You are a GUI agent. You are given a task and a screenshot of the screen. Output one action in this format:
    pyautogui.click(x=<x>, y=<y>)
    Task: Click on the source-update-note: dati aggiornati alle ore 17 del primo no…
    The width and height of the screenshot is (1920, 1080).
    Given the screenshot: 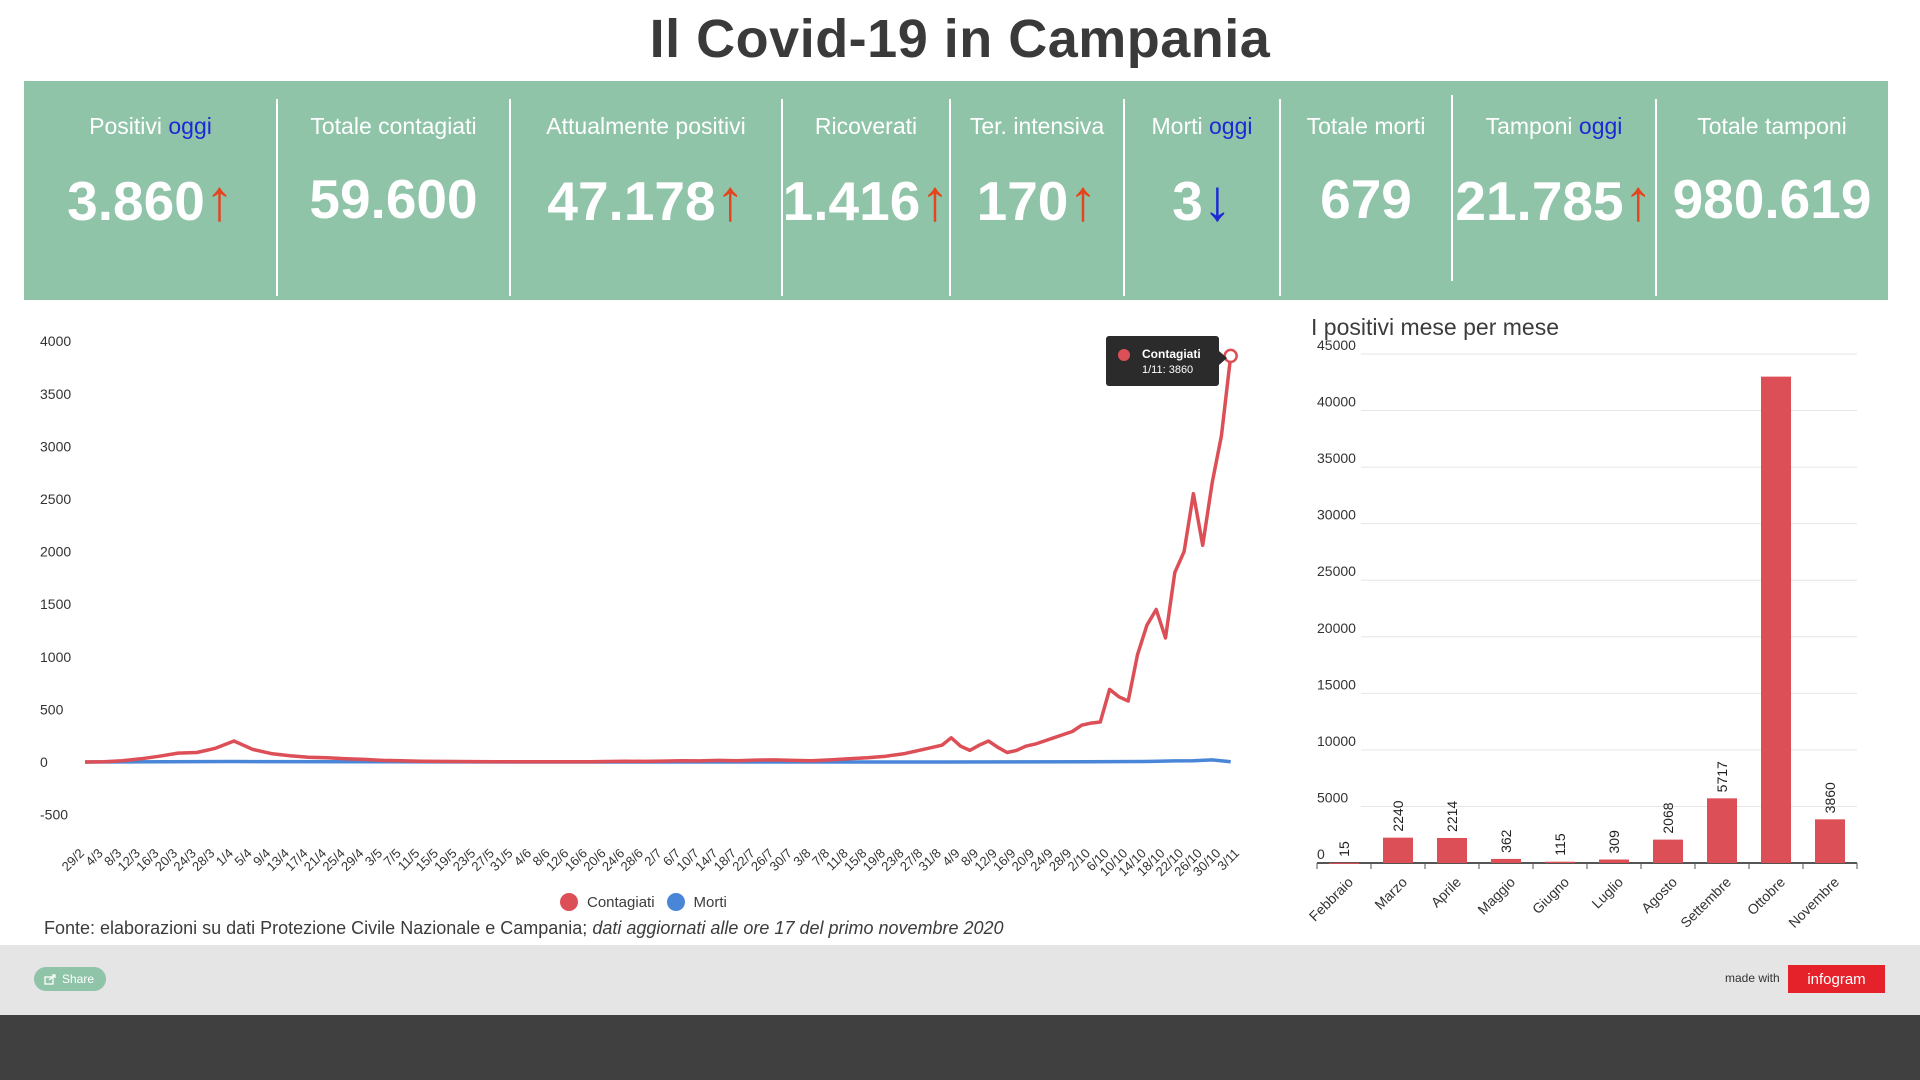 What is the action you would take?
    pyautogui.click(x=798, y=928)
    